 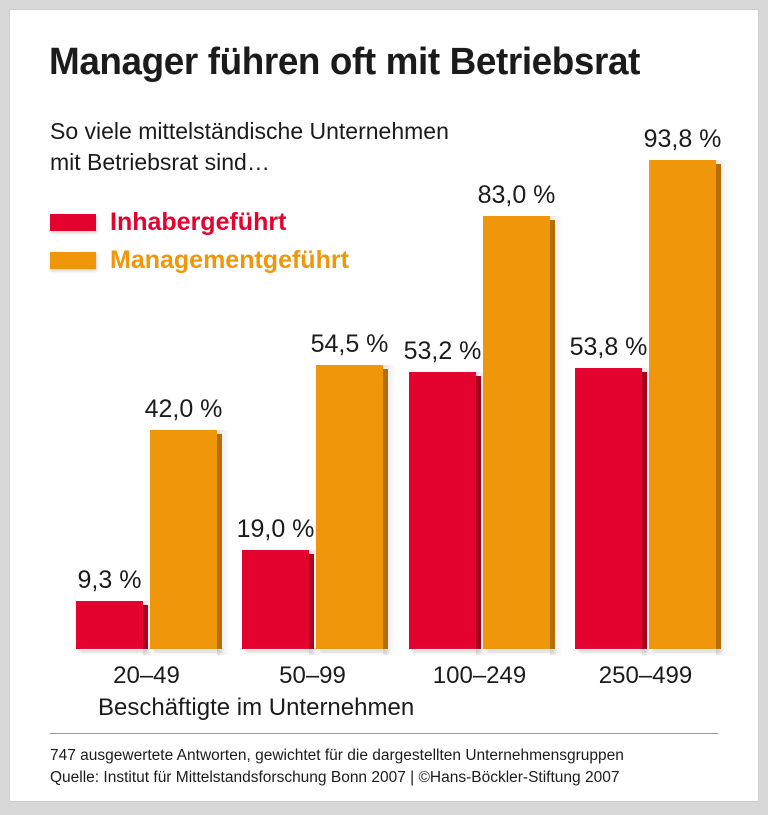 I want to click on legend-item-inhabergefuehrt: Inhabergeführt, so click(x=199, y=222).